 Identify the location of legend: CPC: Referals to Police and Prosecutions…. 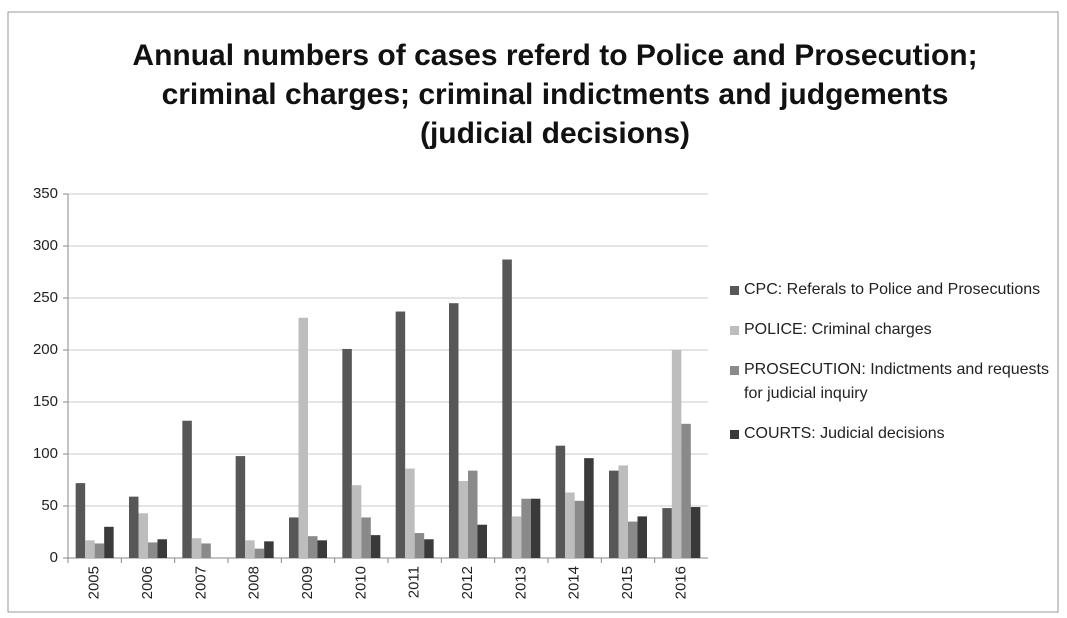
(897, 370).